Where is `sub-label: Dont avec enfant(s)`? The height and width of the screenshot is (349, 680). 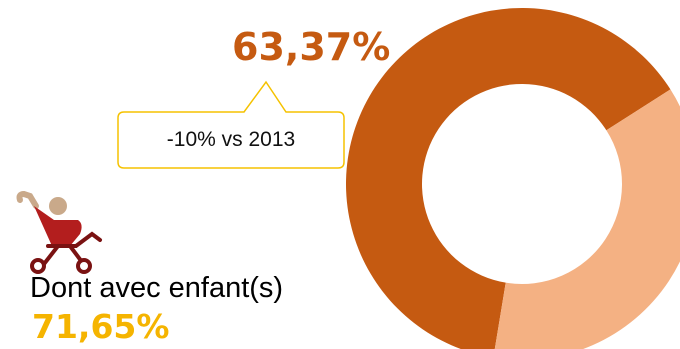
sub-label: Dont avec enfant(s) is located at coordinates (157, 288).